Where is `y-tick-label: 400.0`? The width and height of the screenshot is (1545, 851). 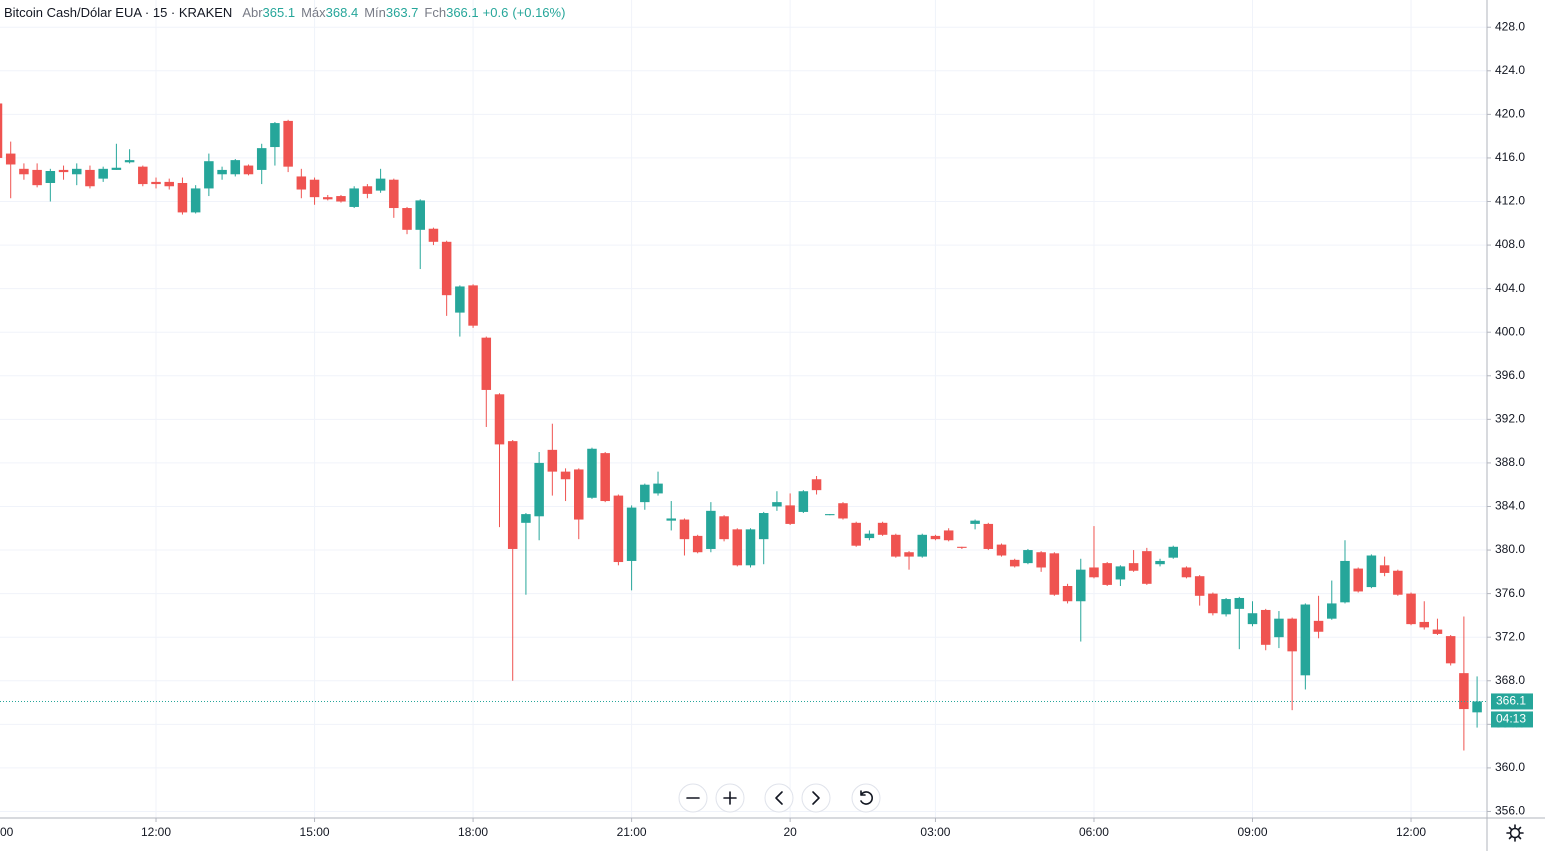
y-tick-label: 400.0 is located at coordinates (1510, 331).